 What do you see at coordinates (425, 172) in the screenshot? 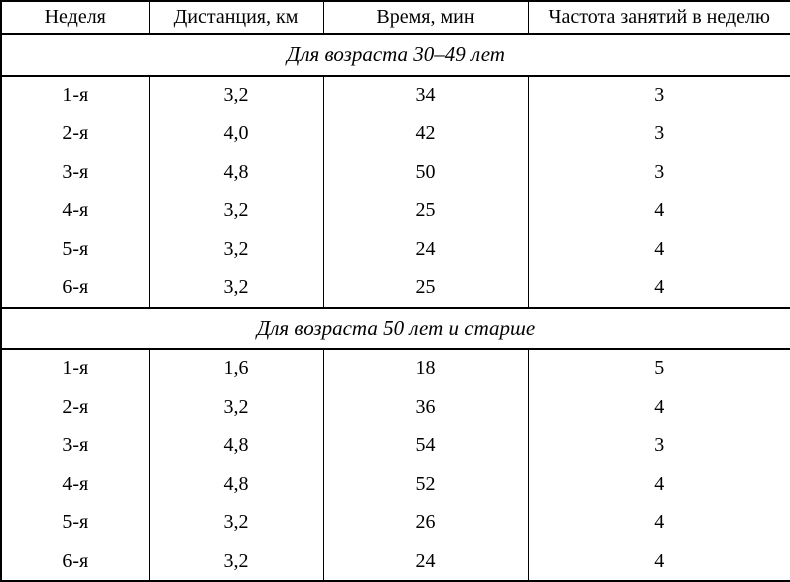
I see `time-cell: 50` at bounding box center [425, 172].